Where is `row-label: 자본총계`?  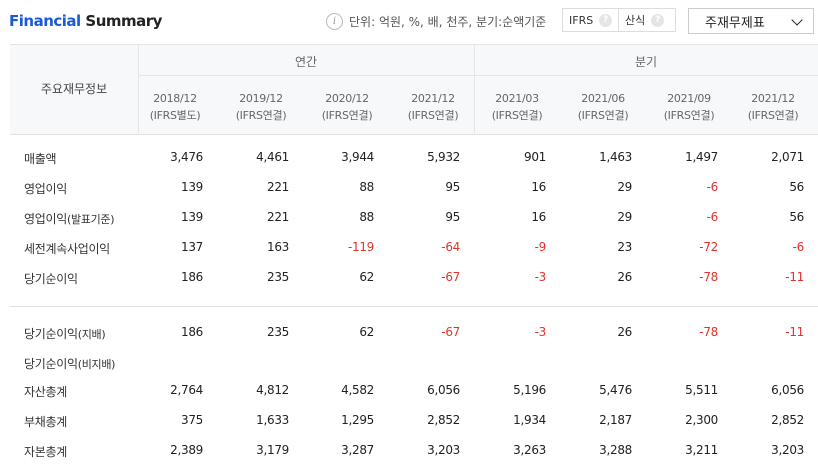 row-label: 자본총계 is located at coordinates (45, 451).